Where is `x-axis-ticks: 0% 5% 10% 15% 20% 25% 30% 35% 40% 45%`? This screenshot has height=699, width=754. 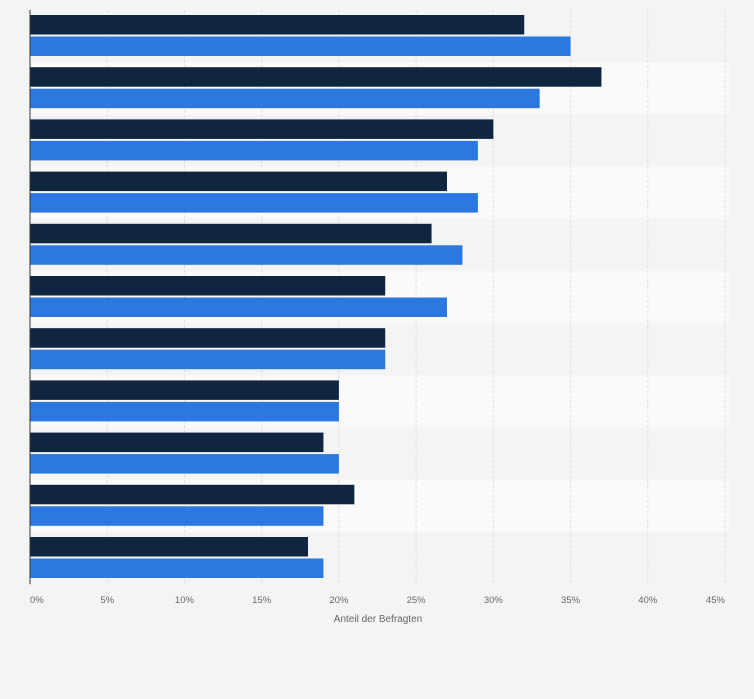 x-axis-ticks: 0% 5% 10% 15% 20% 25% 30% 35% 40% 45% is located at coordinates (378, 600).